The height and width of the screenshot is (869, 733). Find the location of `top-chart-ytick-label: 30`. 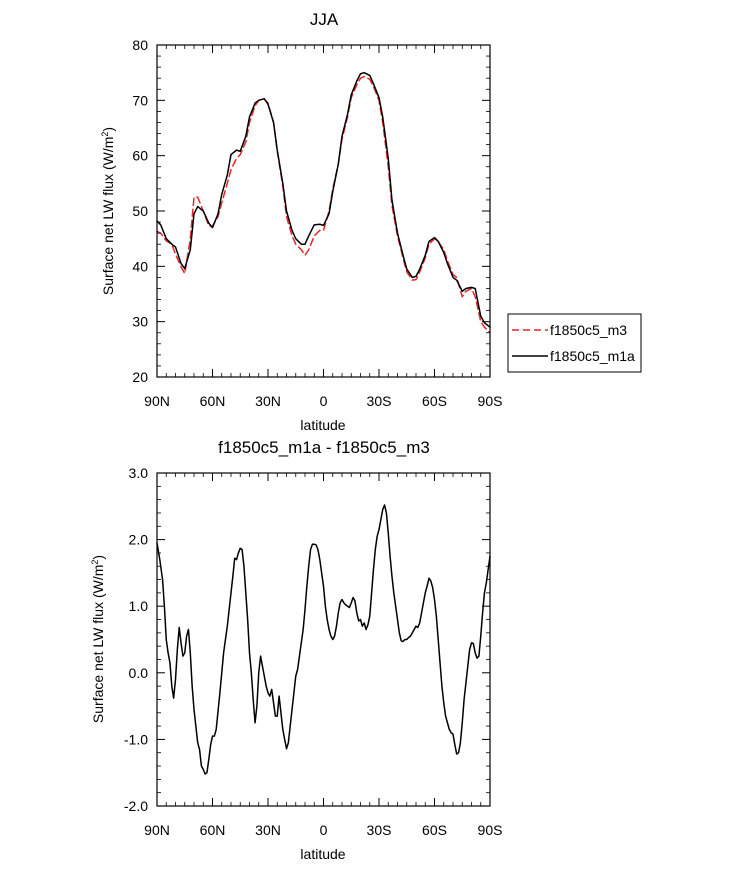

top-chart-ytick-label: 30 is located at coordinates (140, 322).